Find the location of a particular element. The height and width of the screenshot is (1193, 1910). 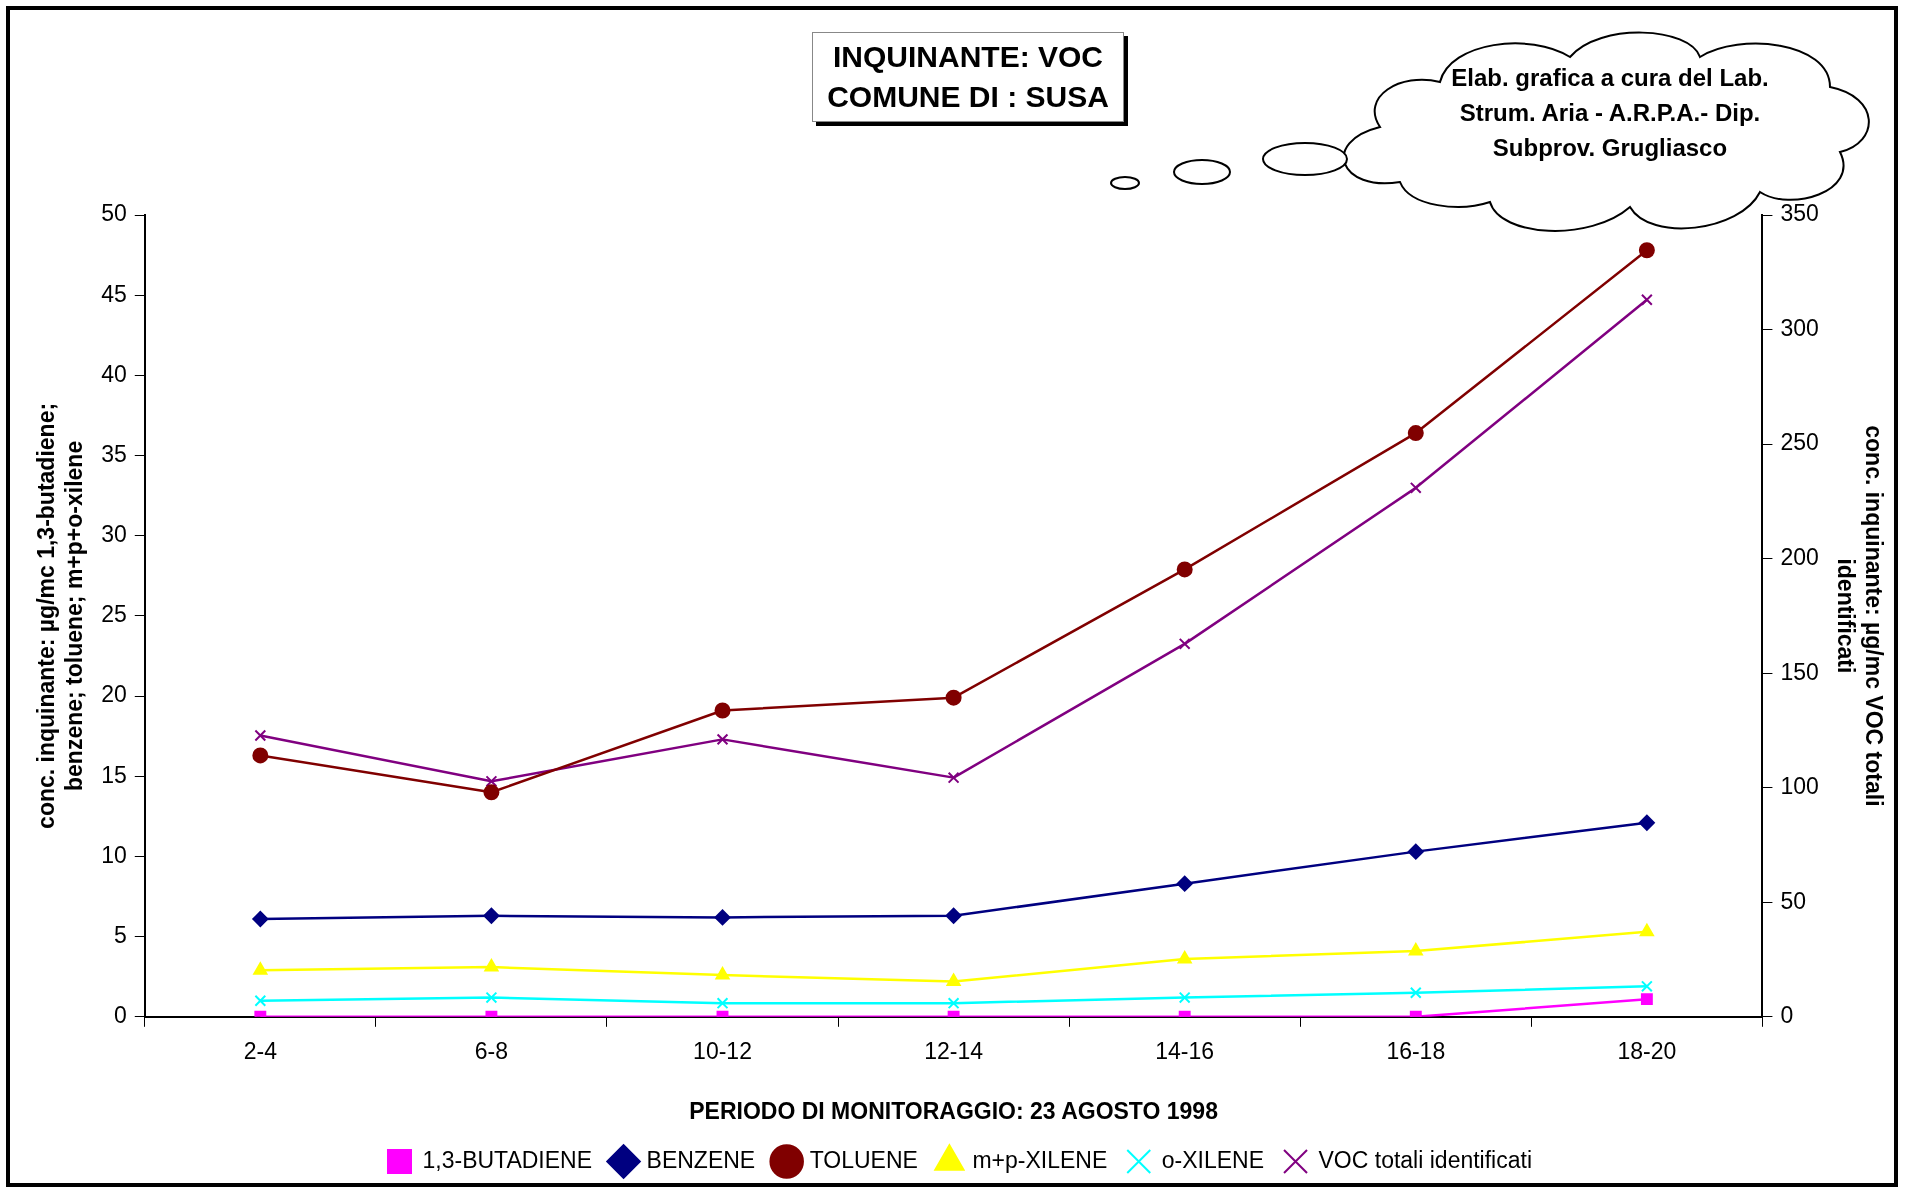

y-tick-label: 5 is located at coordinates (120, 934).